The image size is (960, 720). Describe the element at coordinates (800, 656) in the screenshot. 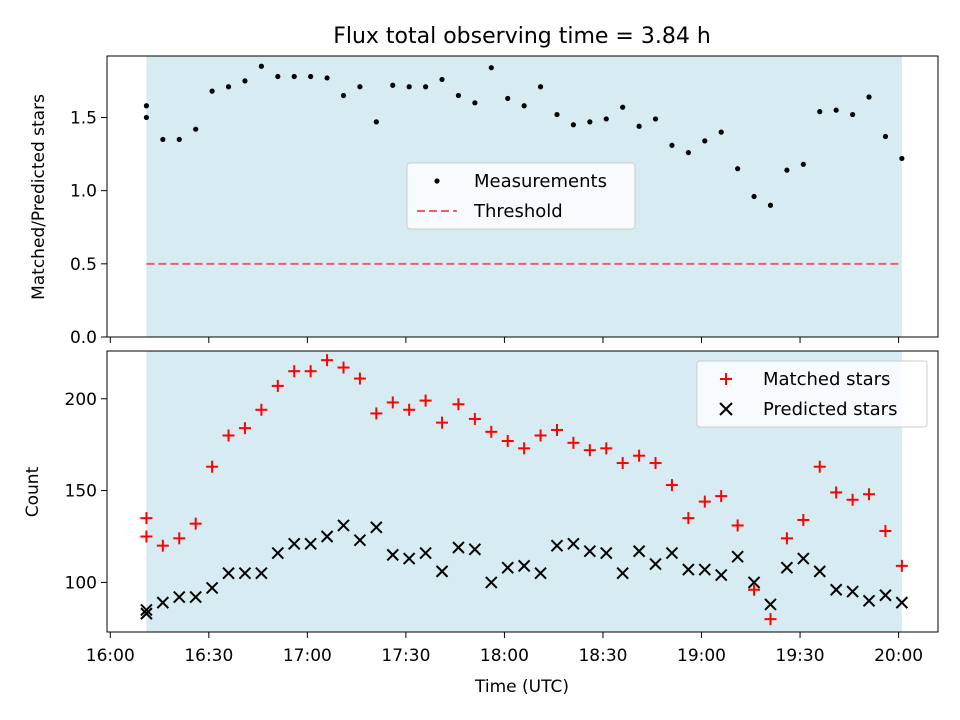

I see `x-tick-label: 19:30` at that location.